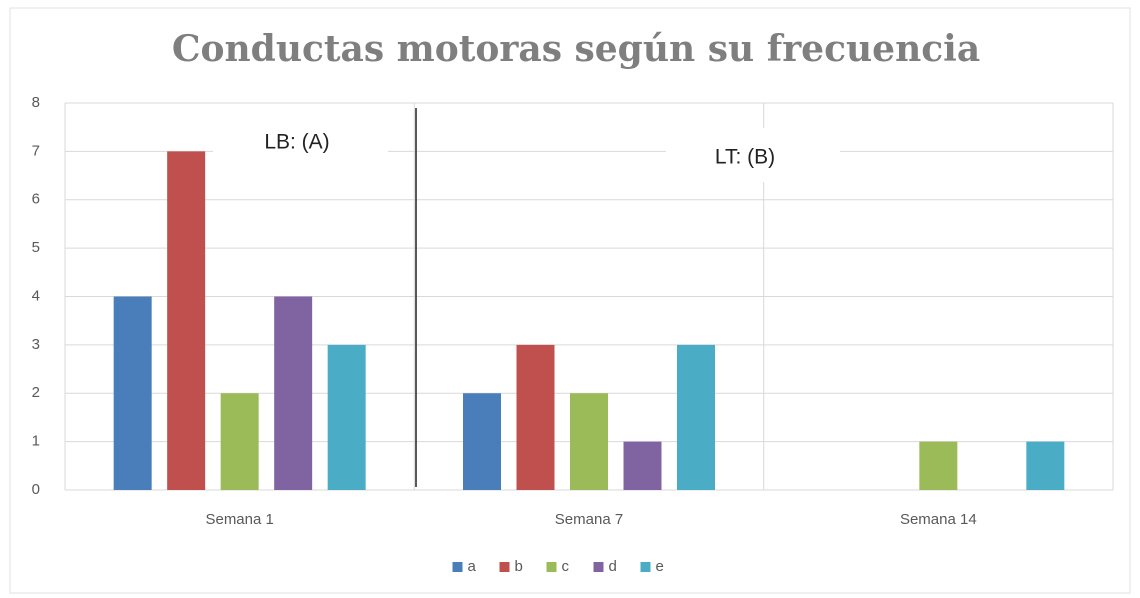 This screenshot has width=1140, height=598. I want to click on legend-label: e, so click(660, 566).